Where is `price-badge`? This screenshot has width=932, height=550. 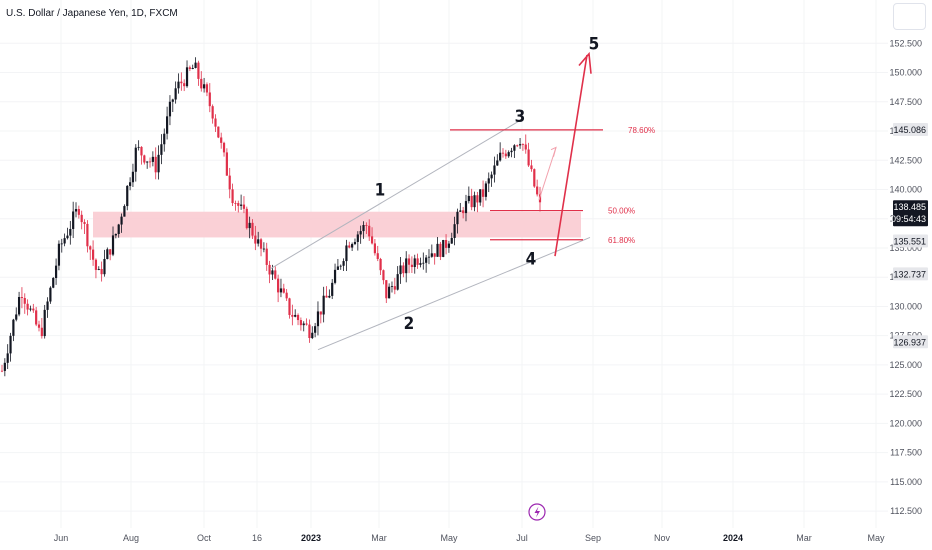 price-badge is located at coordinates (910, 241).